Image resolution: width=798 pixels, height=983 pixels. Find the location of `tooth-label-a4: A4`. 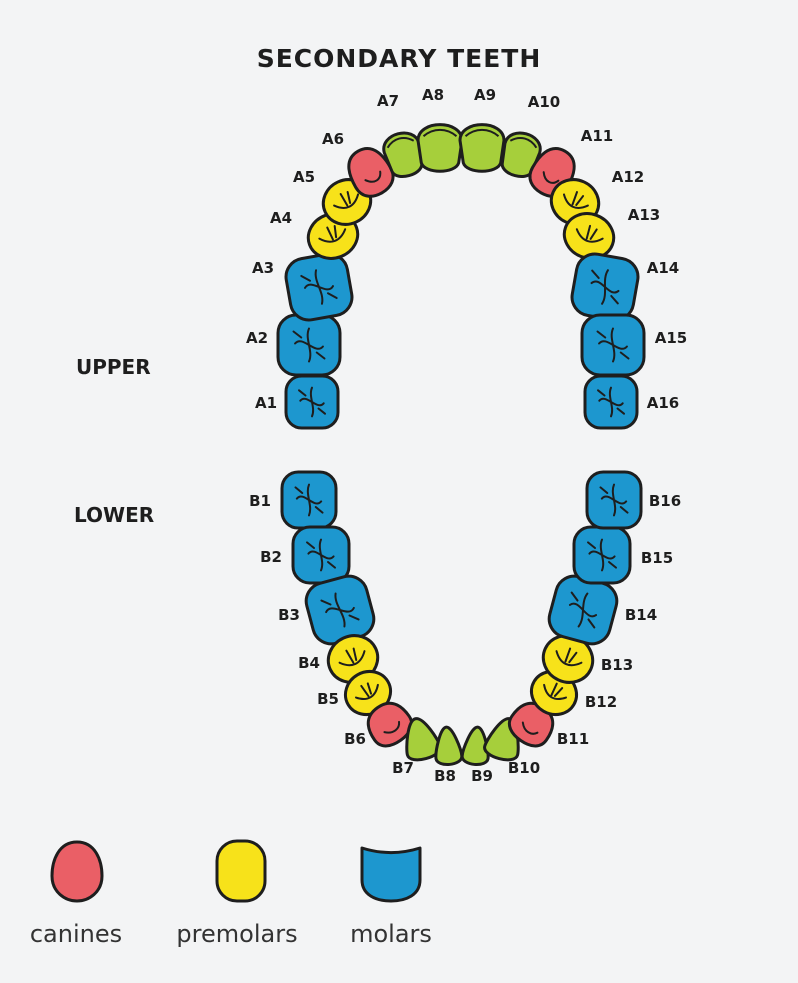

tooth-label-a4: A4 is located at coordinates (281, 218).